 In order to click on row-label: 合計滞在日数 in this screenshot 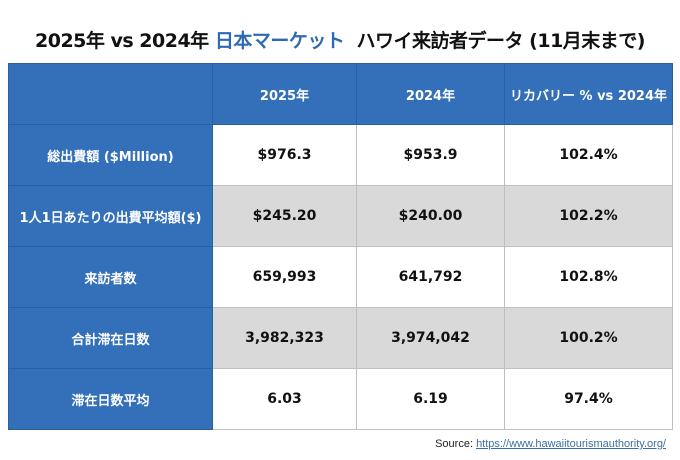, I will do `click(110, 338)`.